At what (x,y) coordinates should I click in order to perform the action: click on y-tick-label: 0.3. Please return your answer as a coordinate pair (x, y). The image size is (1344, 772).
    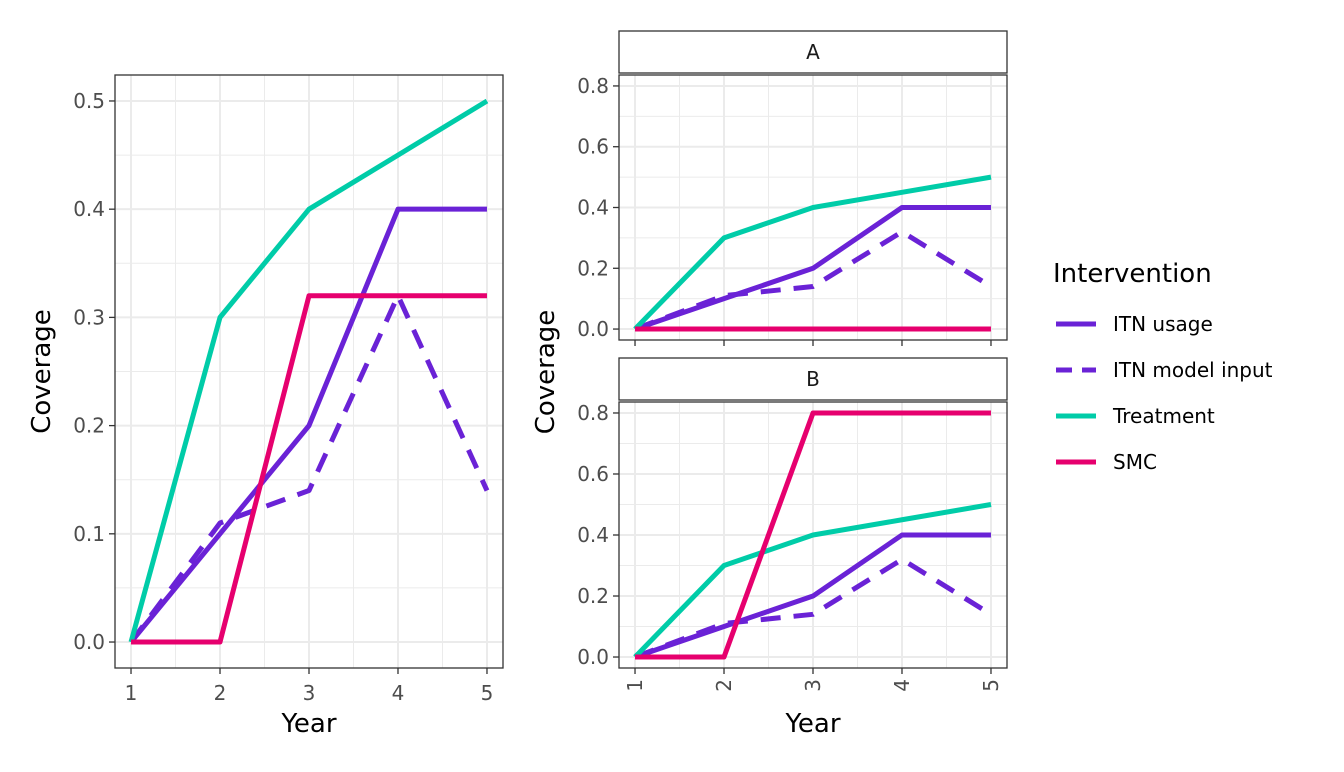
    Looking at the image, I should click on (89, 317).